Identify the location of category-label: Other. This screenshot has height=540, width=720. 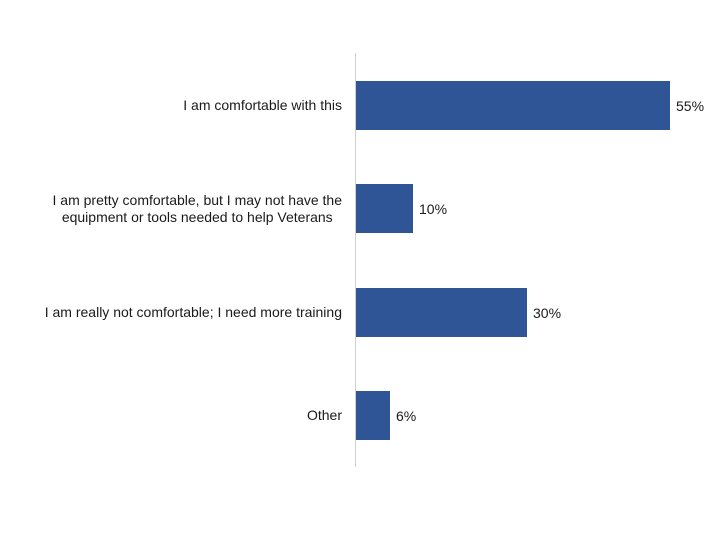
(324, 415).